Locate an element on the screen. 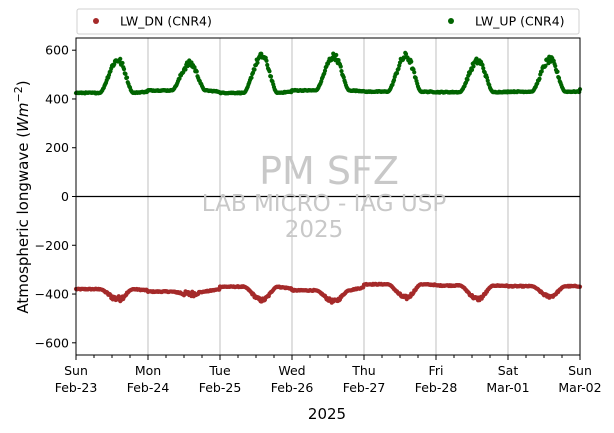 The height and width of the screenshot is (433, 614). y-axis: 600 400 200 0 −200 −400 −600 is located at coordinates (55, 196).